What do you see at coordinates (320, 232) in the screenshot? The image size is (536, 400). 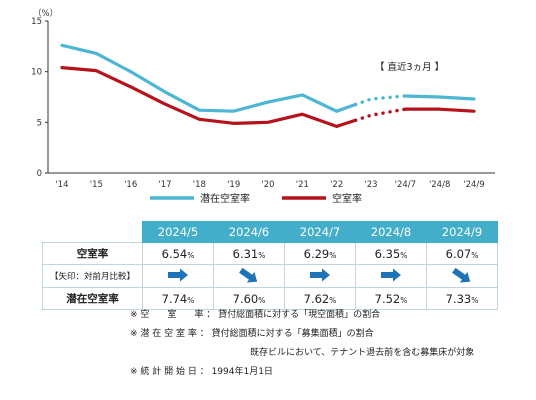 I see `table-header-cell: 2024/7` at bounding box center [320, 232].